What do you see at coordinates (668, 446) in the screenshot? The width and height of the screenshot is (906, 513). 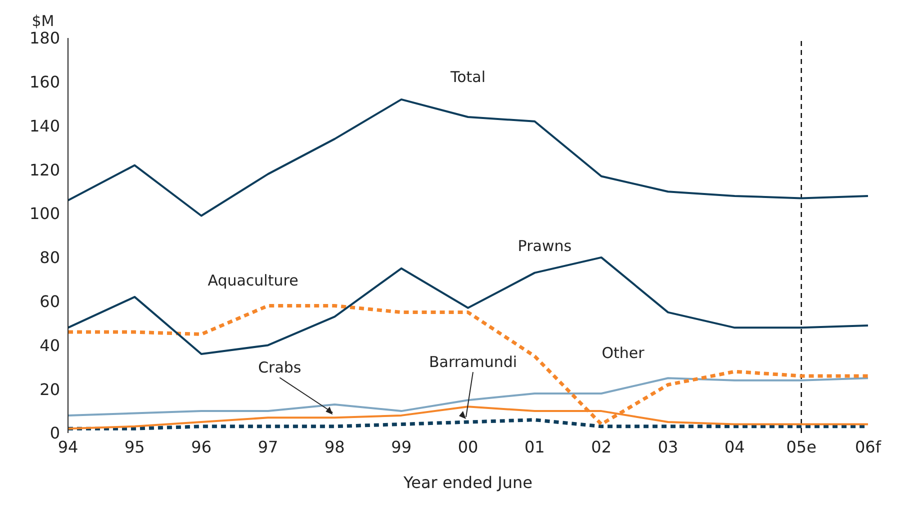 I see `x-tick-label: 03` at bounding box center [668, 446].